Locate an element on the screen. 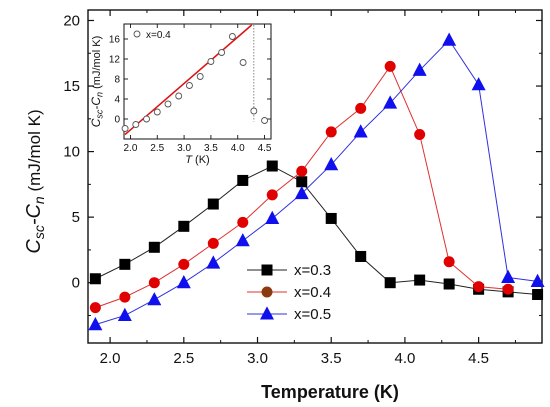 Image resolution: width=550 pixels, height=407 pixels. inset-y-tick-label: 0 is located at coordinates (117, 120).